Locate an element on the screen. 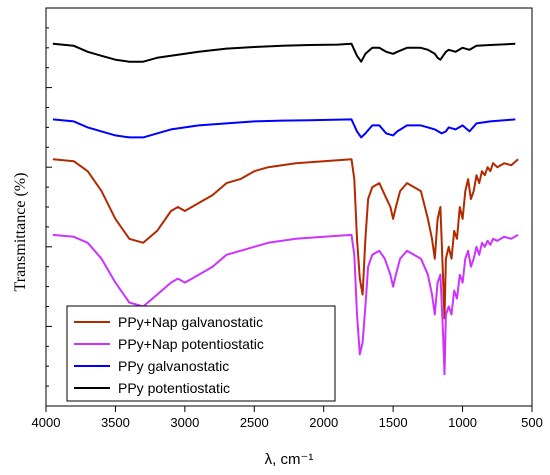 The image size is (550, 475). x-tick-label: 2500 is located at coordinates (254, 422).